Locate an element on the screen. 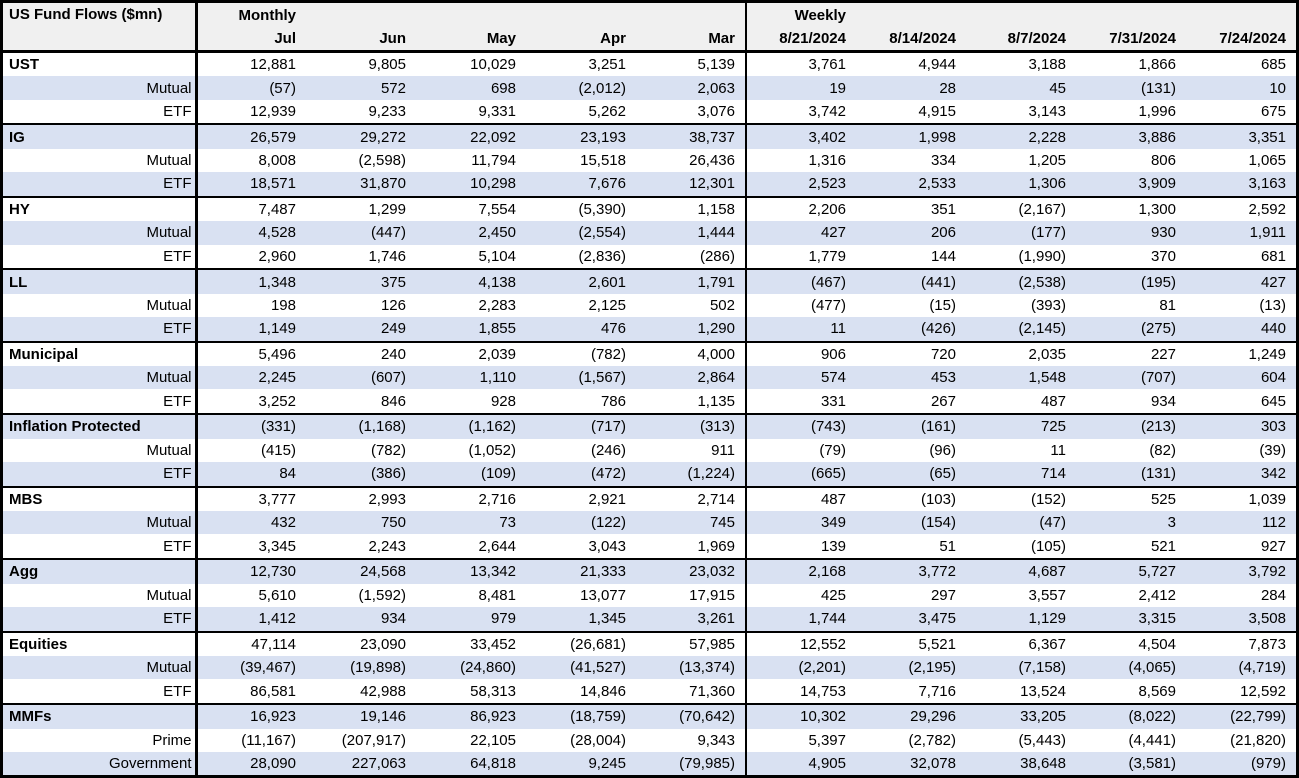 This screenshot has height=778, width=1299. data-cell: (4,719) is located at coordinates (1241, 668).